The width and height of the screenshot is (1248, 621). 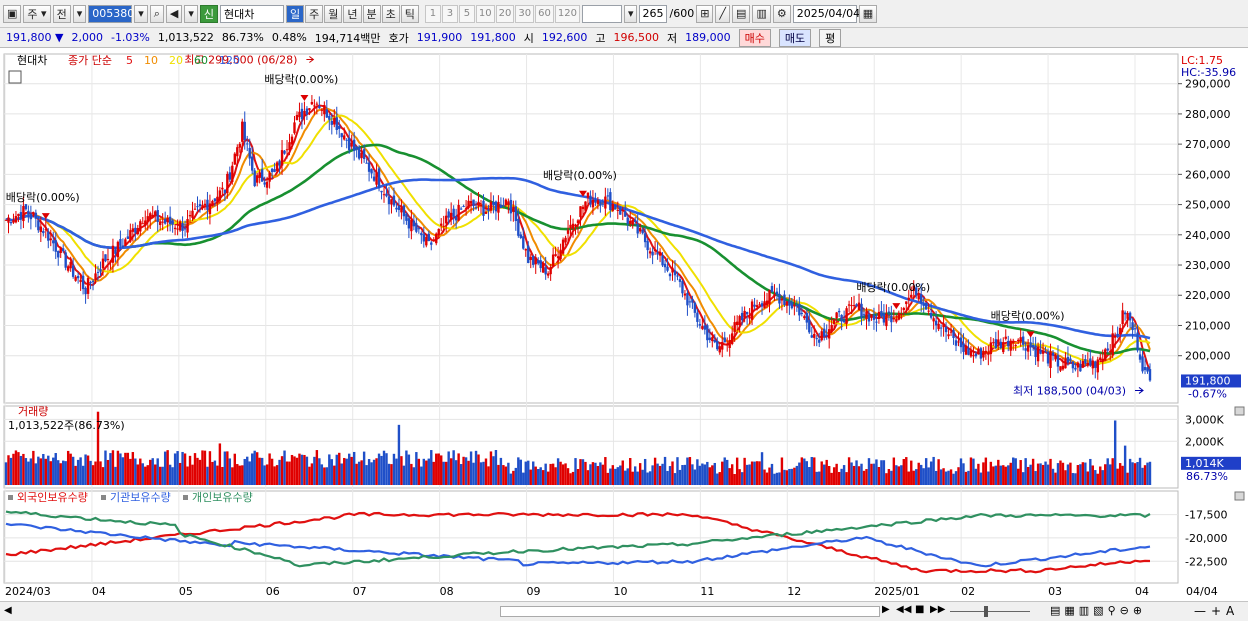 What do you see at coordinates (868, 13) in the screenshot?
I see `calendar-icon: ▦` at bounding box center [868, 13].